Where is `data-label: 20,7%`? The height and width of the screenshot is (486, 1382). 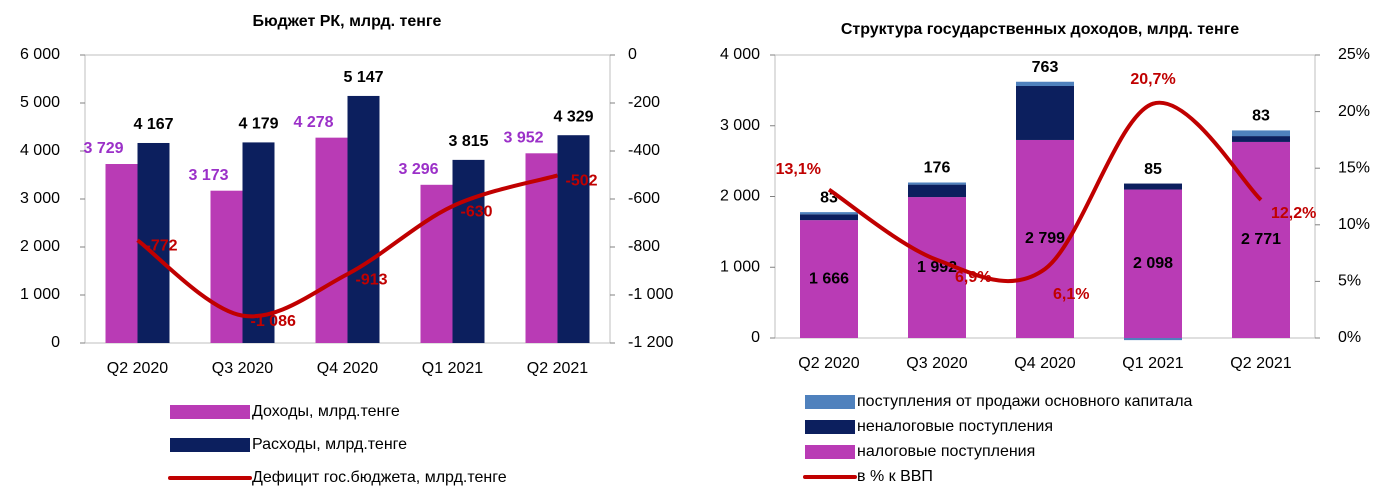 data-label: 20,7% is located at coordinates (1152, 79).